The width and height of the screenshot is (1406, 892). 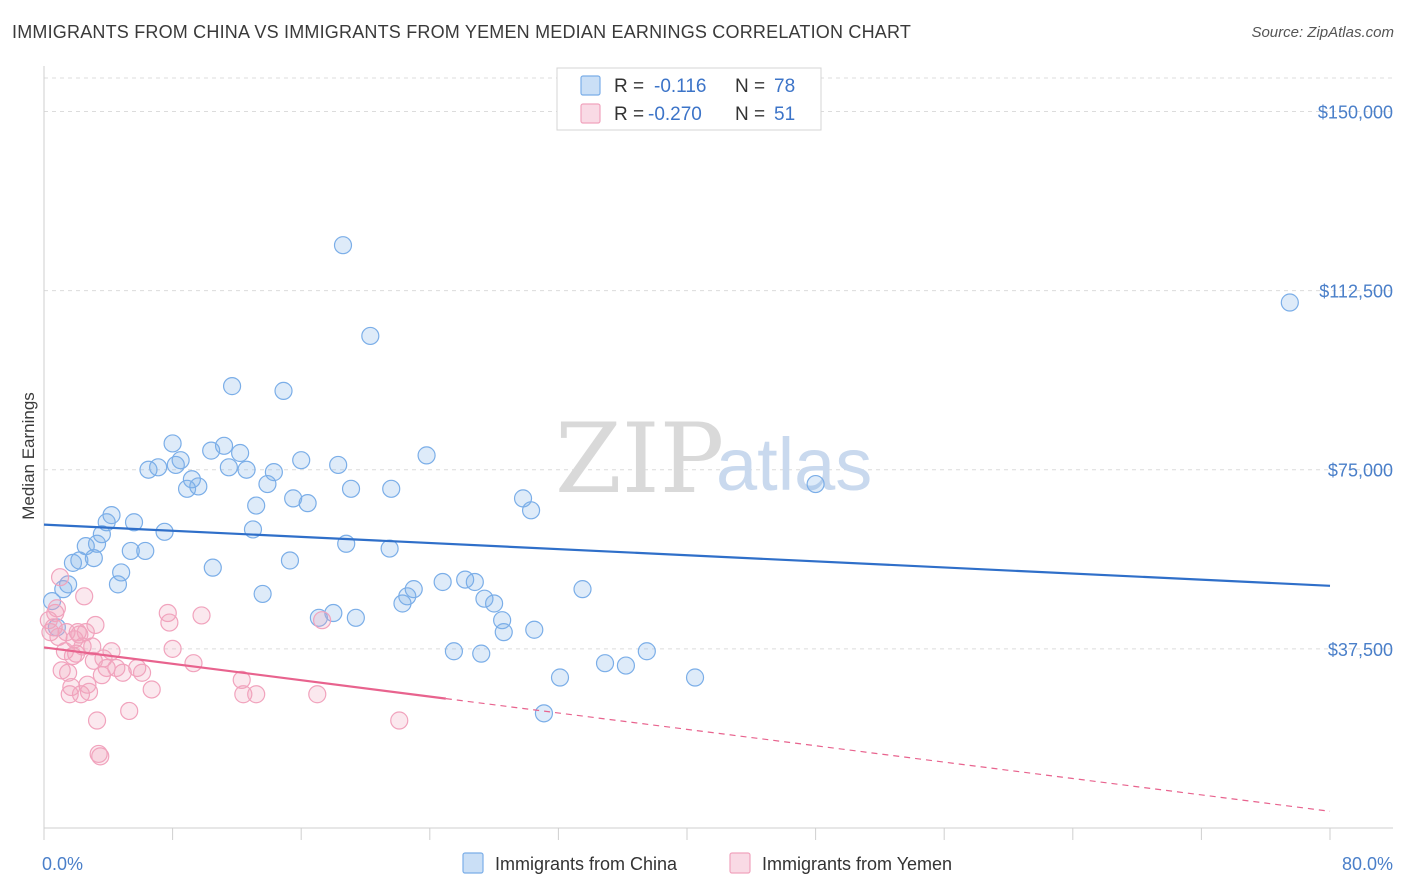 What do you see at coordinates (639, 459) in the screenshot?
I see `watermark-zip: ZIP` at bounding box center [639, 459].